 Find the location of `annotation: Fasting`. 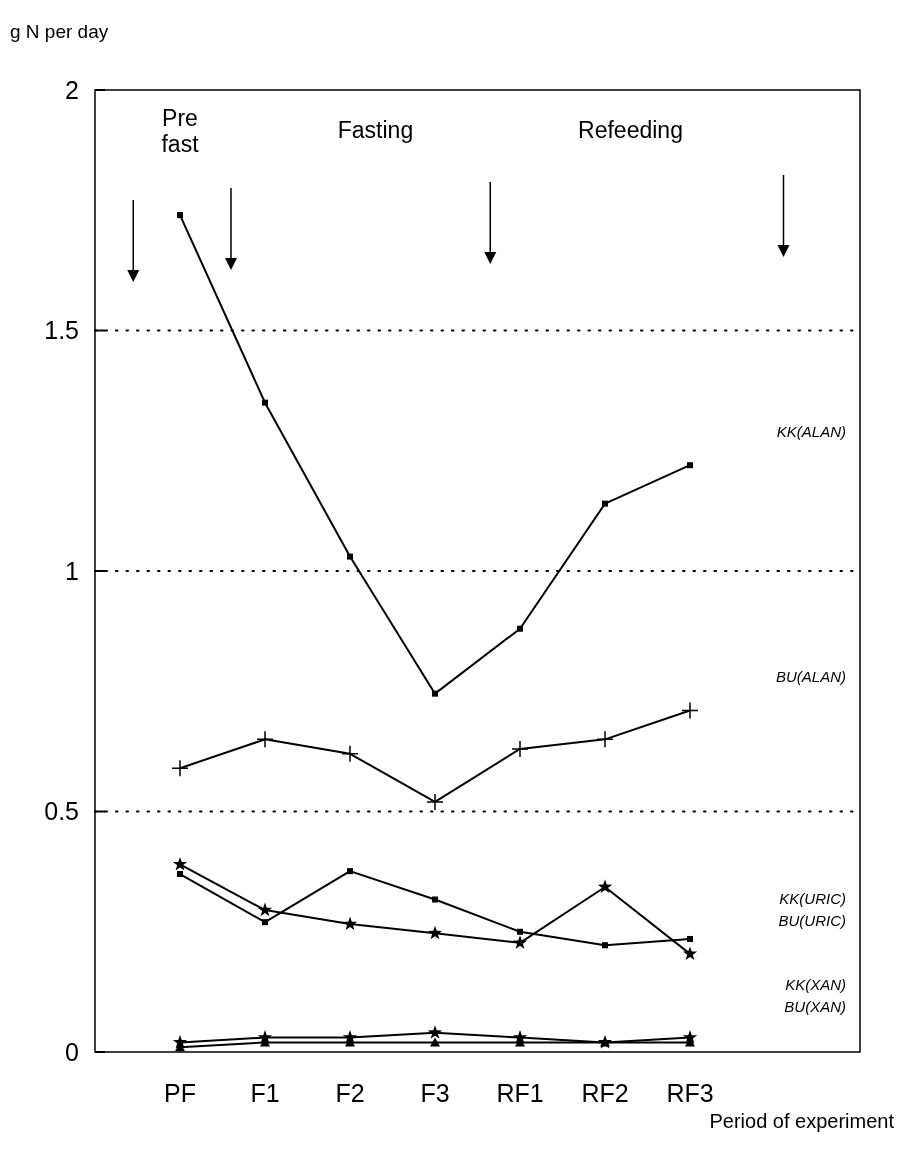

annotation: Fasting is located at coordinates (375, 130).